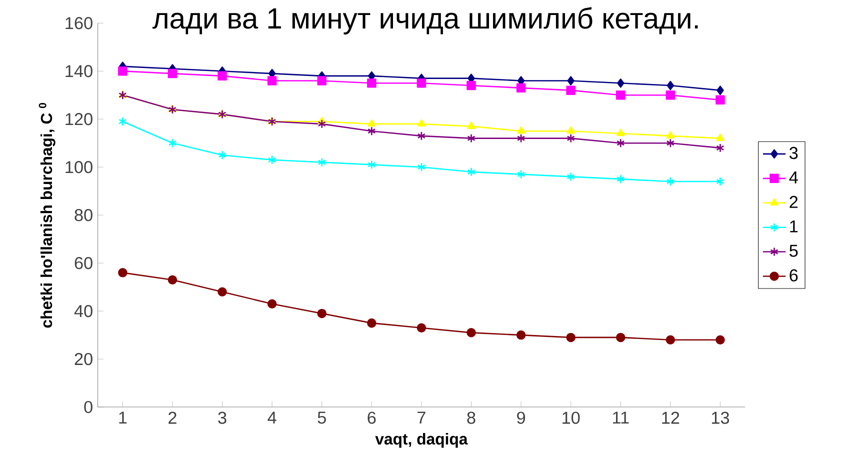 The image size is (849, 454). What do you see at coordinates (425, 20) in the screenshot?
I see `annotation: лади ва 1 минут ичида шимилиб кетади.` at bounding box center [425, 20].